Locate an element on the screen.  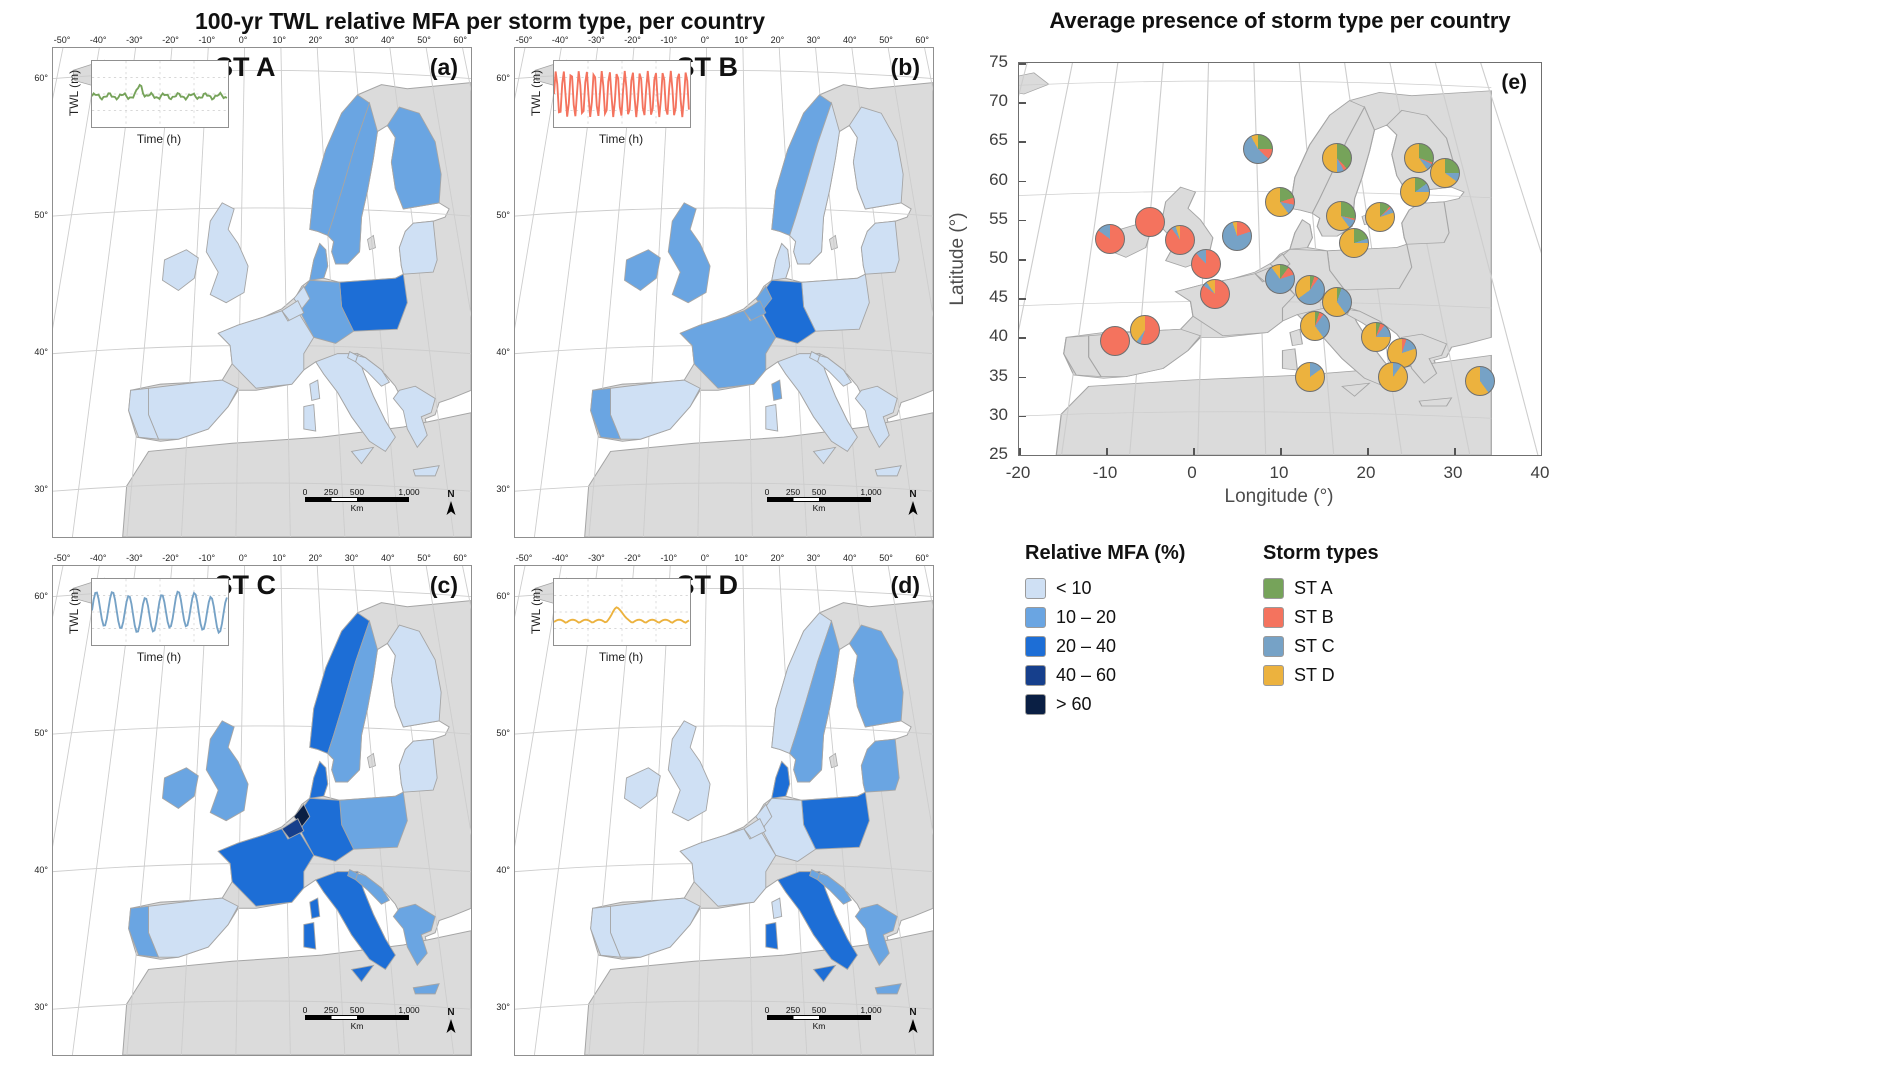
longitude-tick-label: 10 is located at coordinates (1279, 472).